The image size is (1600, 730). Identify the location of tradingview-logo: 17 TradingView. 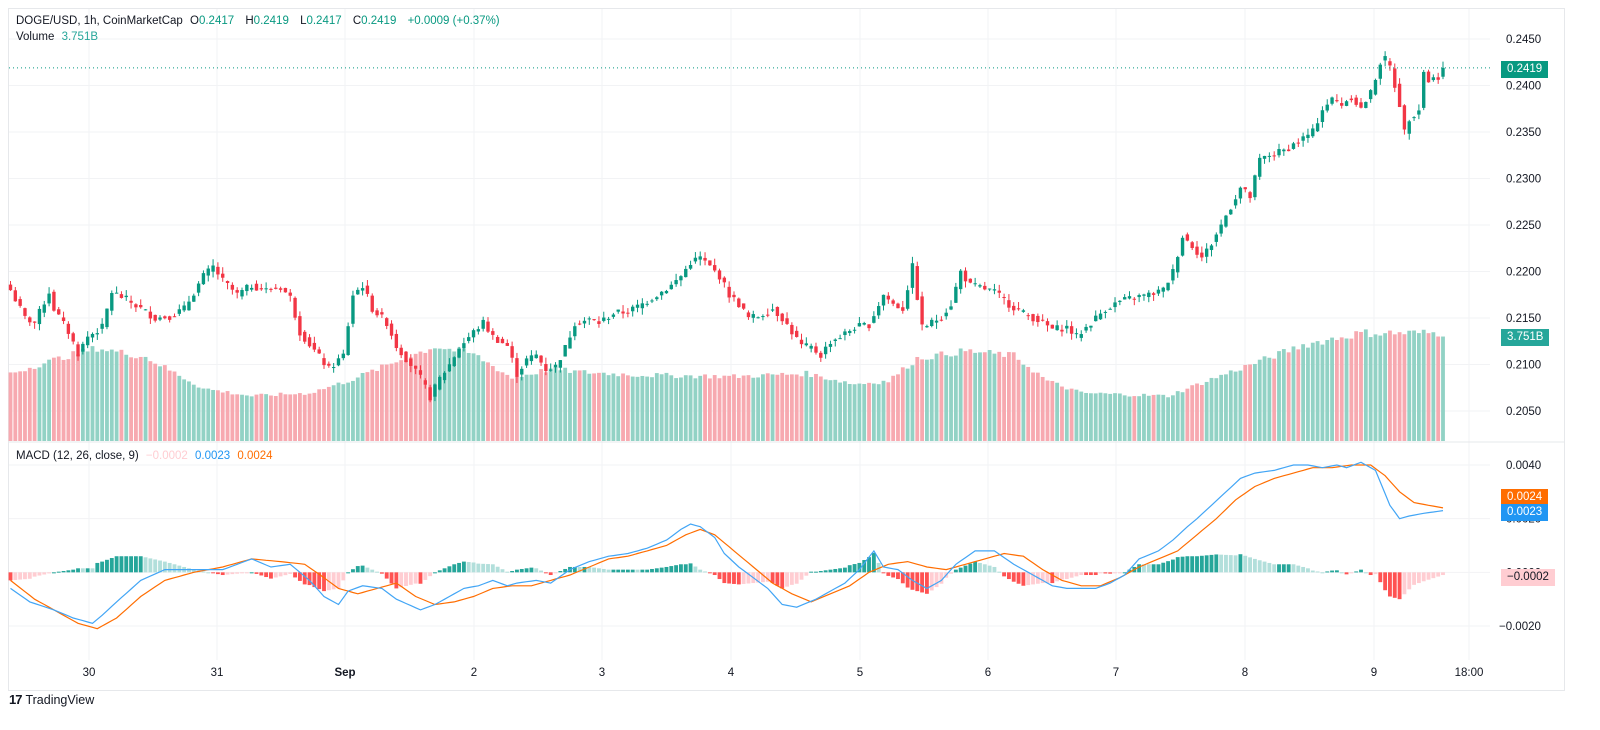
(51, 699).